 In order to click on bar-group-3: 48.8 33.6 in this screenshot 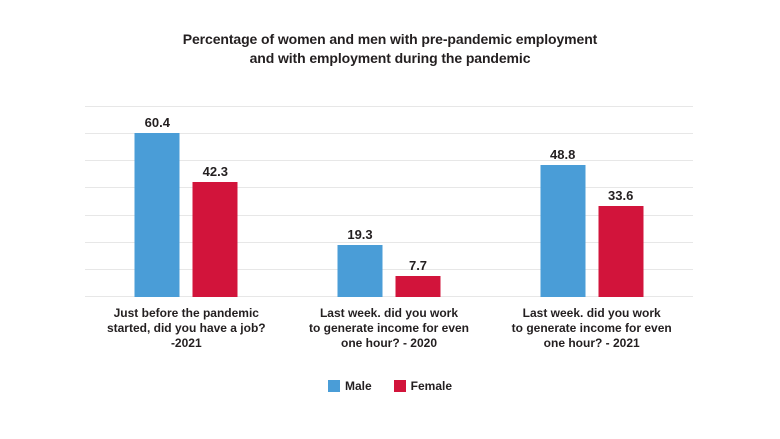, I will do `click(592, 222)`.